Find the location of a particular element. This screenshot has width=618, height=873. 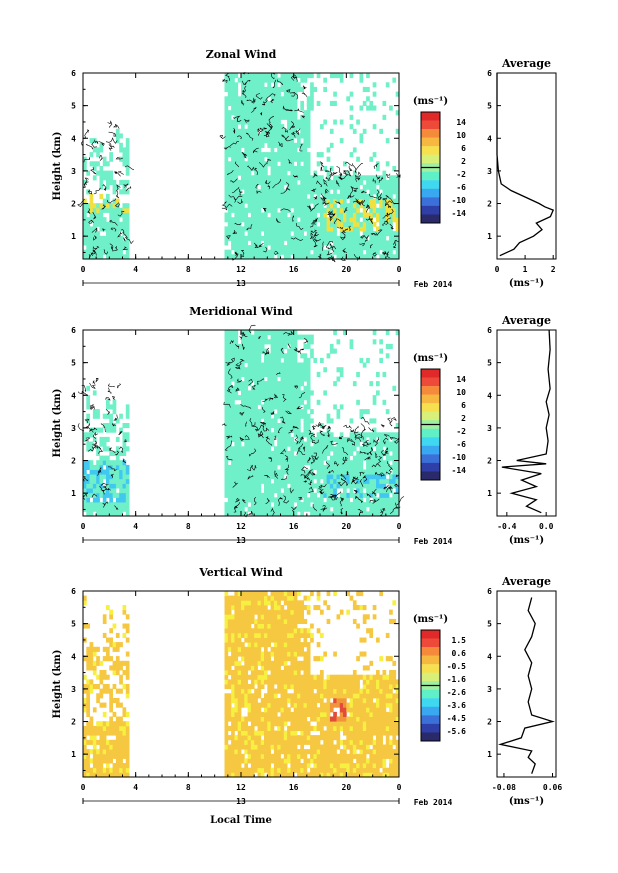

colorbar-tick-label: 10 is located at coordinates (461, 135).